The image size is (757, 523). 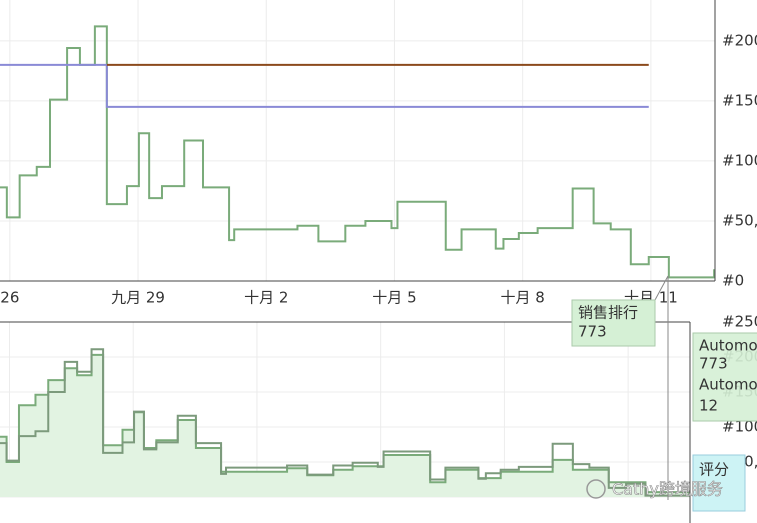 What do you see at coordinates (596, 489) in the screenshot?
I see `watermark-logo` at bounding box center [596, 489].